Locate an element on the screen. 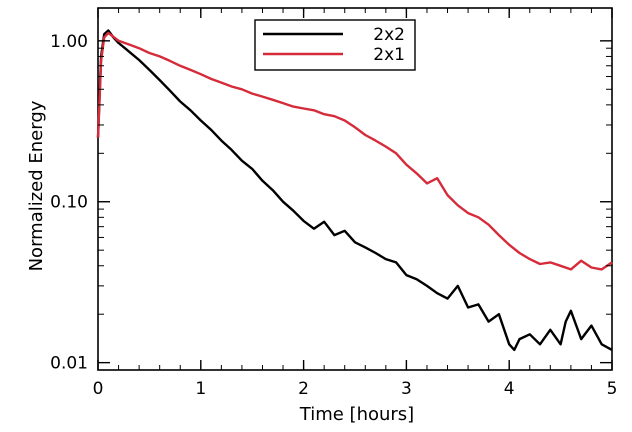 The width and height of the screenshot is (632, 432). legend-box is located at coordinates (335, 45).